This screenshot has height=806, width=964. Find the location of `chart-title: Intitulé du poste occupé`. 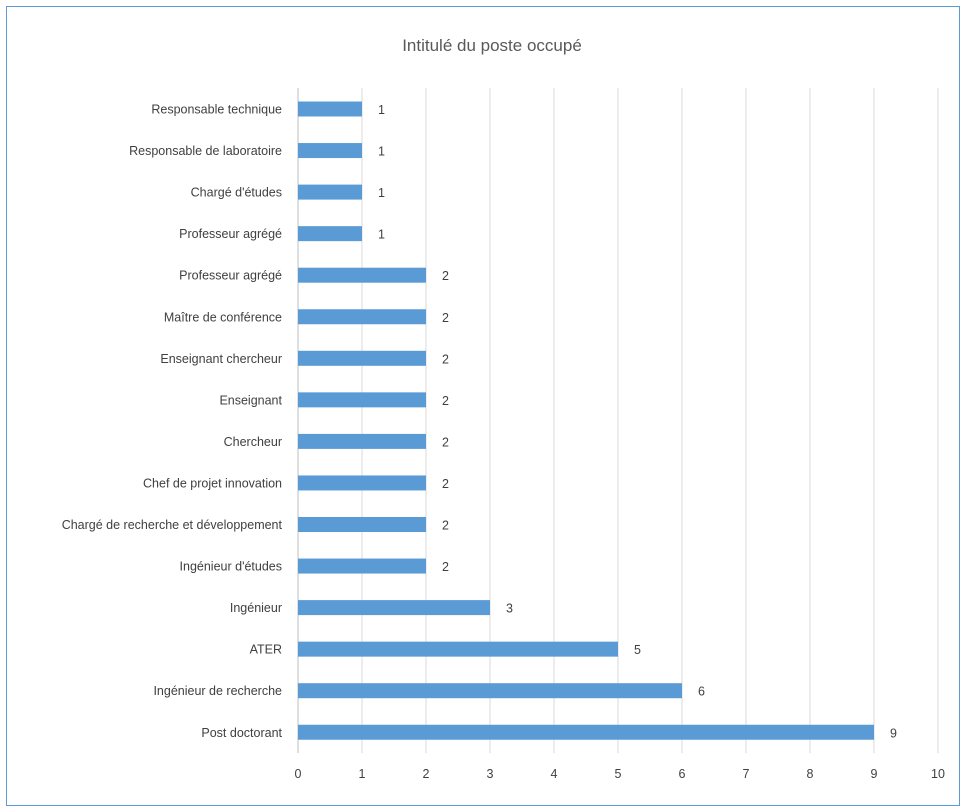

chart-title: Intitulé du poste occupé is located at coordinates (492, 45).